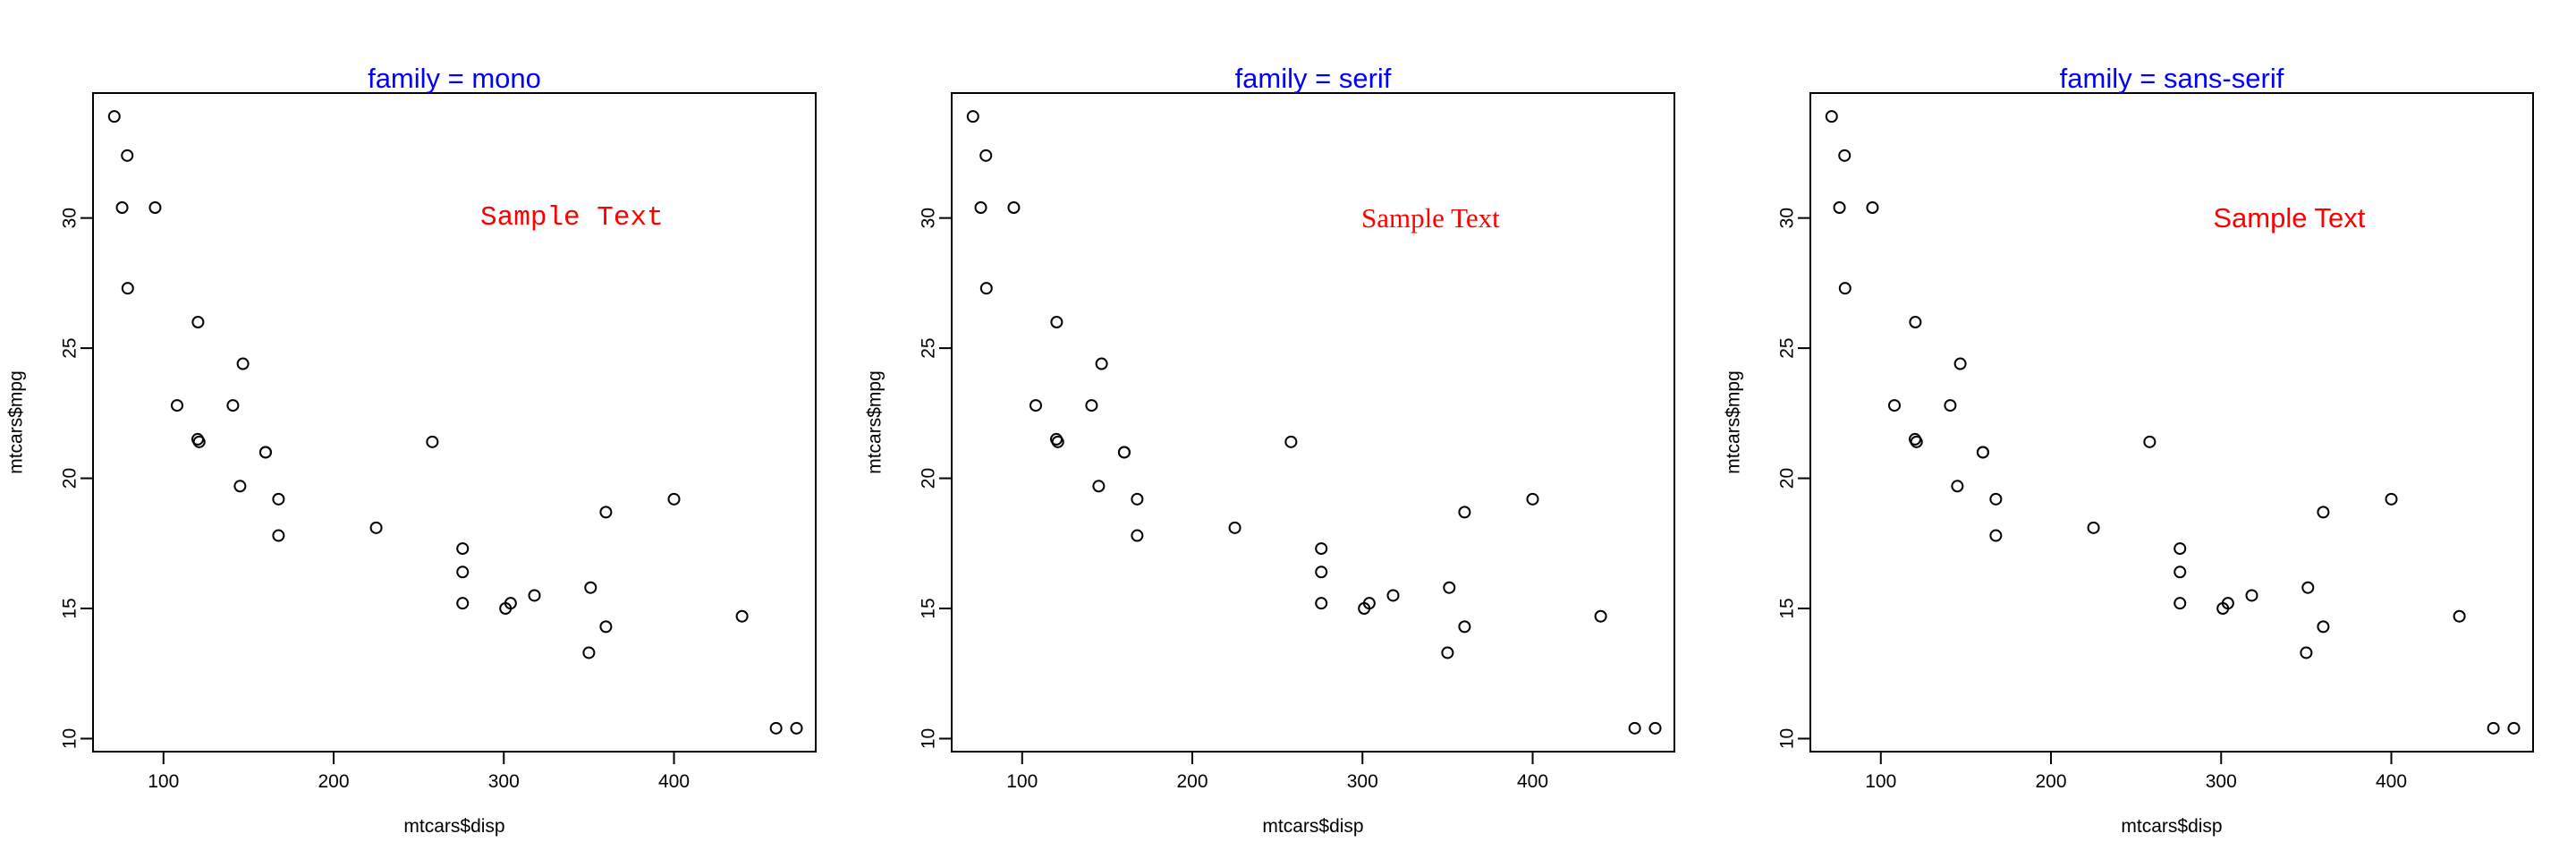  What do you see at coordinates (454, 78) in the screenshot?
I see `panel-title: family = mono` at bounding box center [454, 78].